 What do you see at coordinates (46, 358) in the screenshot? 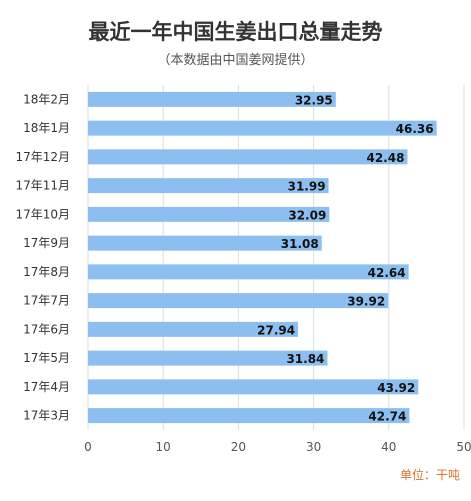
I see `category-label: 17年5月` at bounding box center [46, 358].